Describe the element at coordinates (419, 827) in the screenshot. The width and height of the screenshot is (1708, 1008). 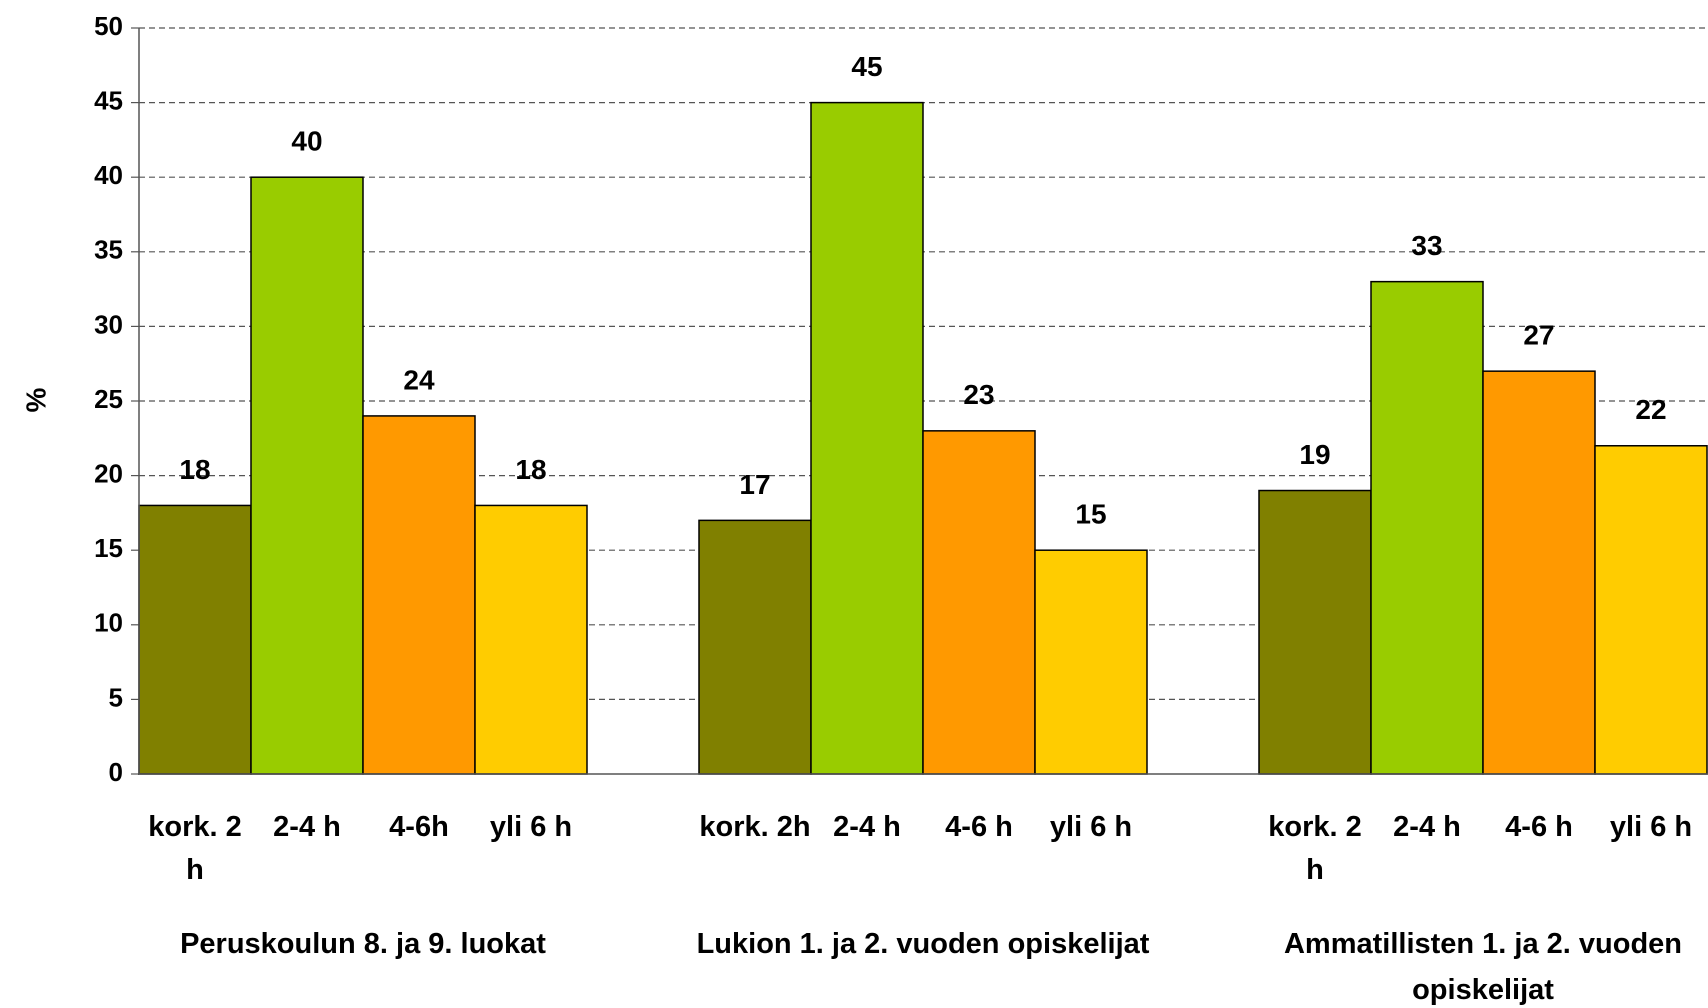
I see `bar-label: 4-6h` at that location.